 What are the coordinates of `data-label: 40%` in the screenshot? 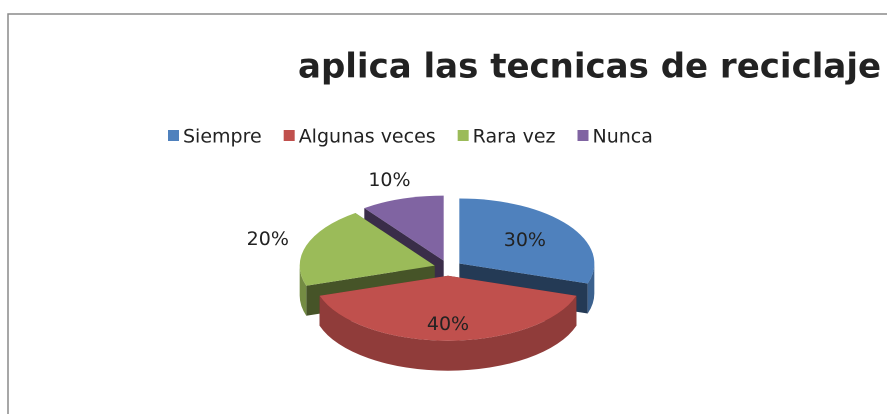 It's located at (448, 324).